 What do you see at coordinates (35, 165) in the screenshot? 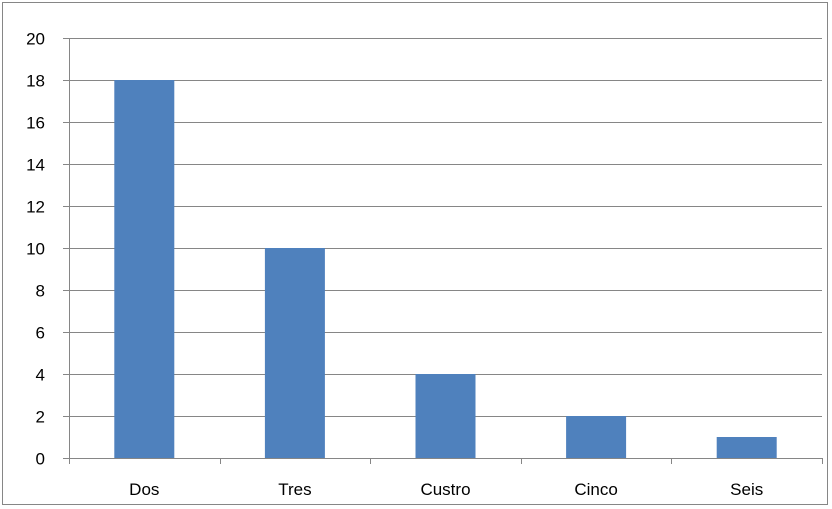
I see `y-tick-label-14: 14` at bounding box center [35, 165].